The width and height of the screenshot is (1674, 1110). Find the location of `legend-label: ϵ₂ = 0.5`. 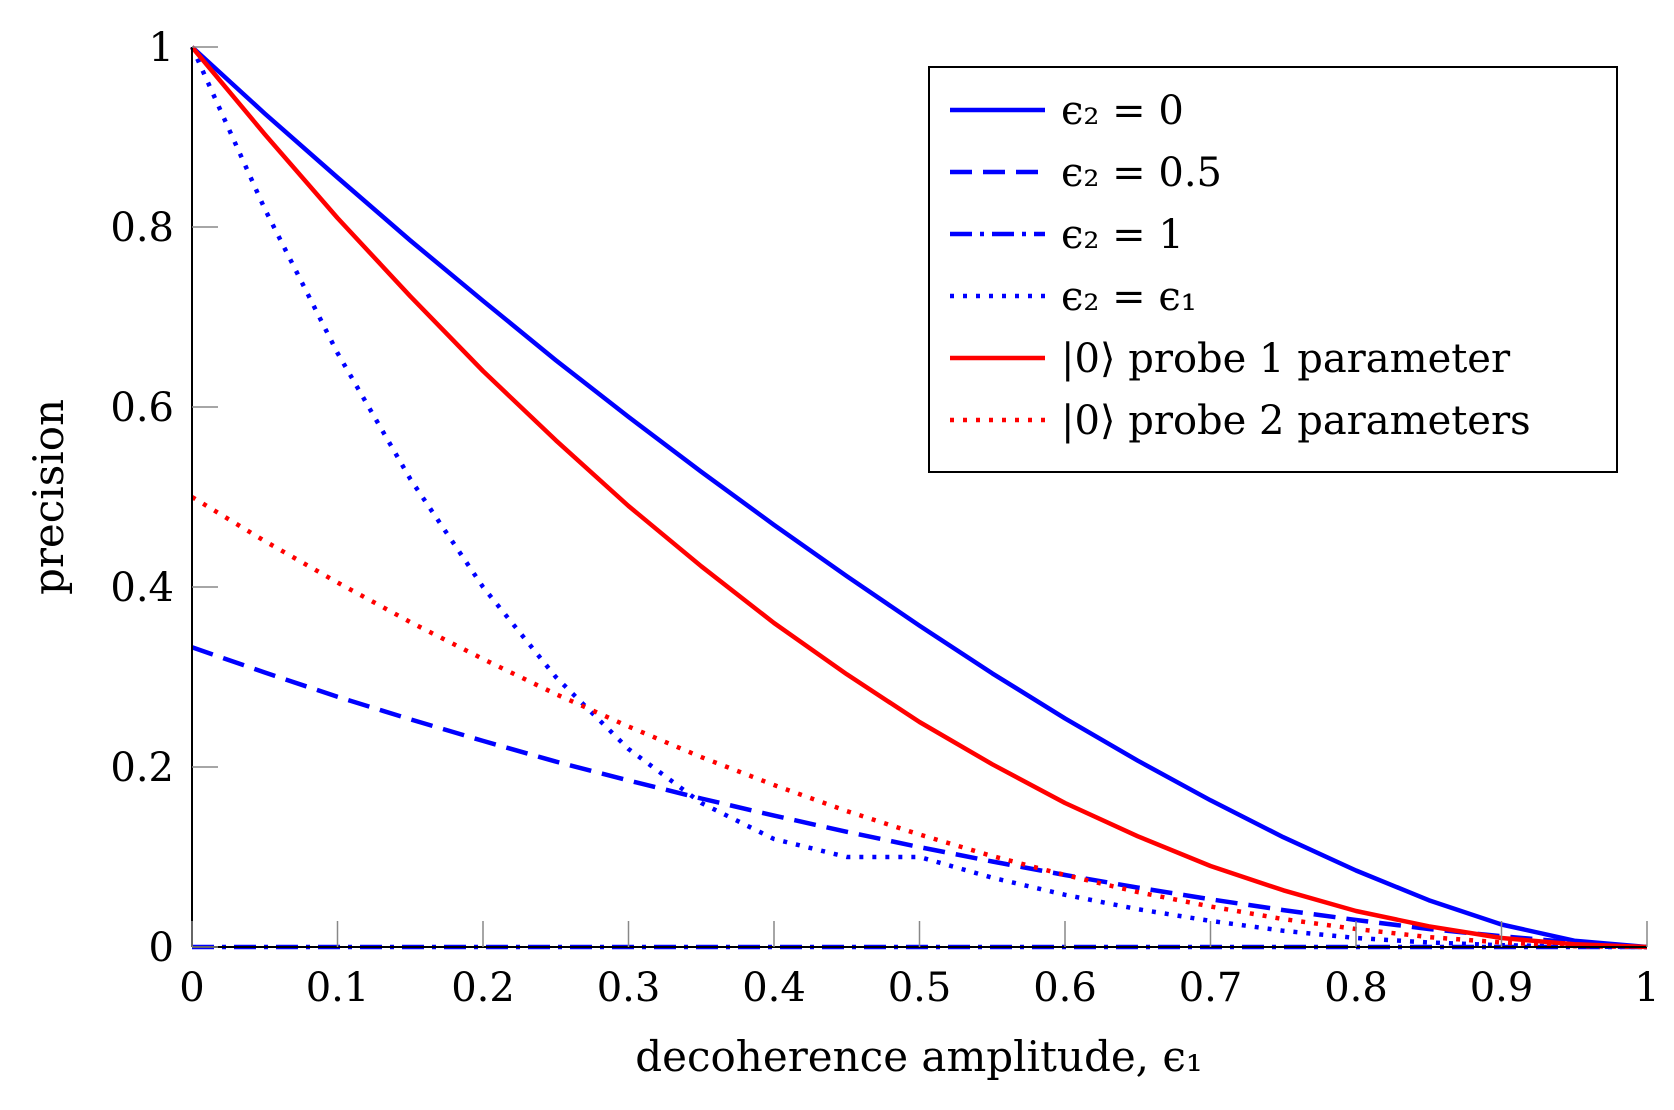

legend-label: ϵ₂ = 0.5 is located at coordinates (1141, 173).